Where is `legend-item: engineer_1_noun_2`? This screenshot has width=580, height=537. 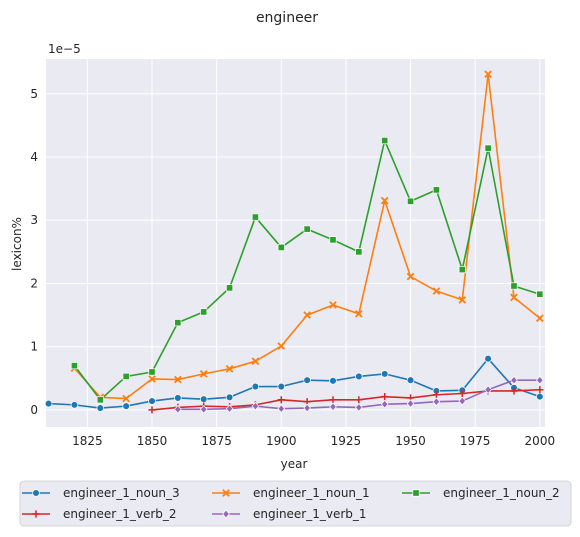
legend-item: engineer_1_noun_2 is located at coordinates (481, 493).